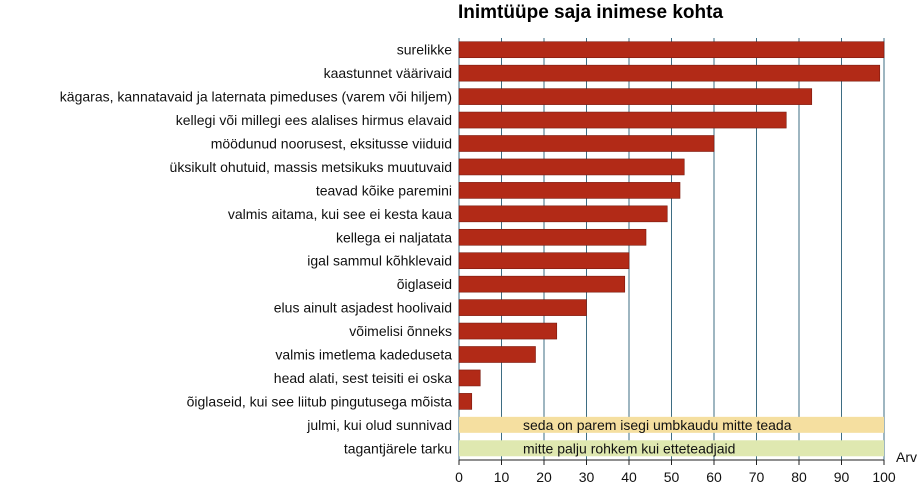  Describe the element at coordinates (363, 308) in the screenshot. I see `category-label: elus ainult asjadest hoolivaid` at that location.